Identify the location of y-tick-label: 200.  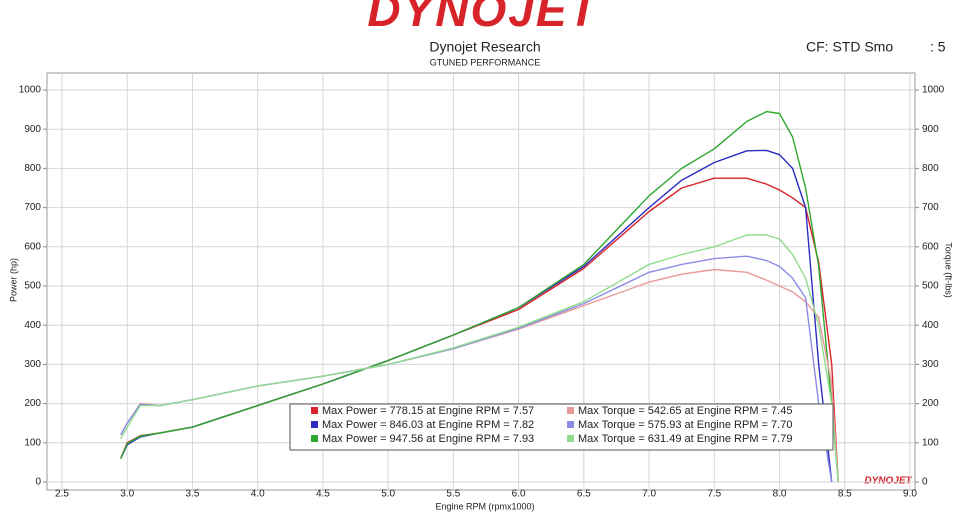
(32, 403).